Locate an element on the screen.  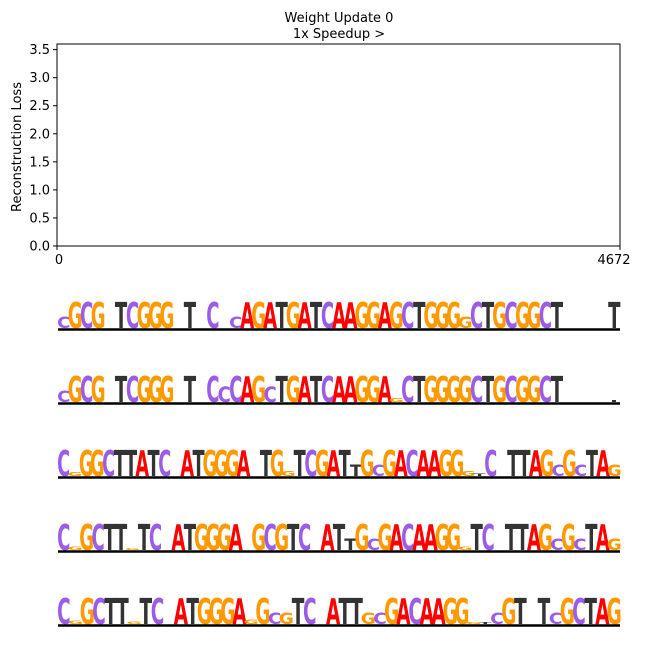
y-tick-label: 3.0 is located at coordinates (39, 78).